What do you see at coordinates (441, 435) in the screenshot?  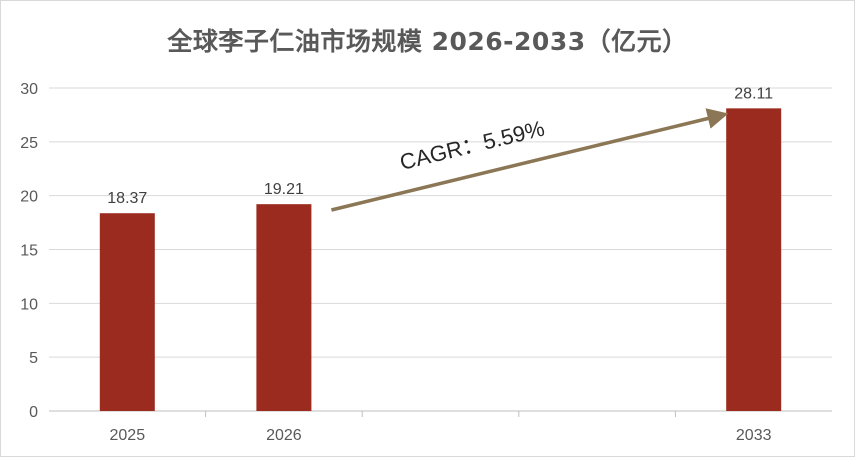 I see `x-axis-ticks: 2025 2026 2033` at bounding box center [441, 435].